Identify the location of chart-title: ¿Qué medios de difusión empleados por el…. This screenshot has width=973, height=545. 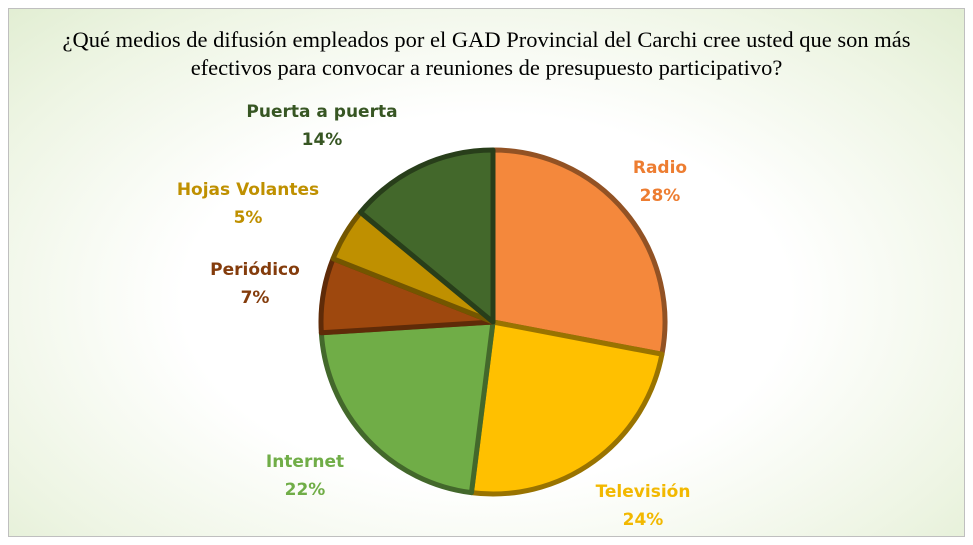
(486, 53).